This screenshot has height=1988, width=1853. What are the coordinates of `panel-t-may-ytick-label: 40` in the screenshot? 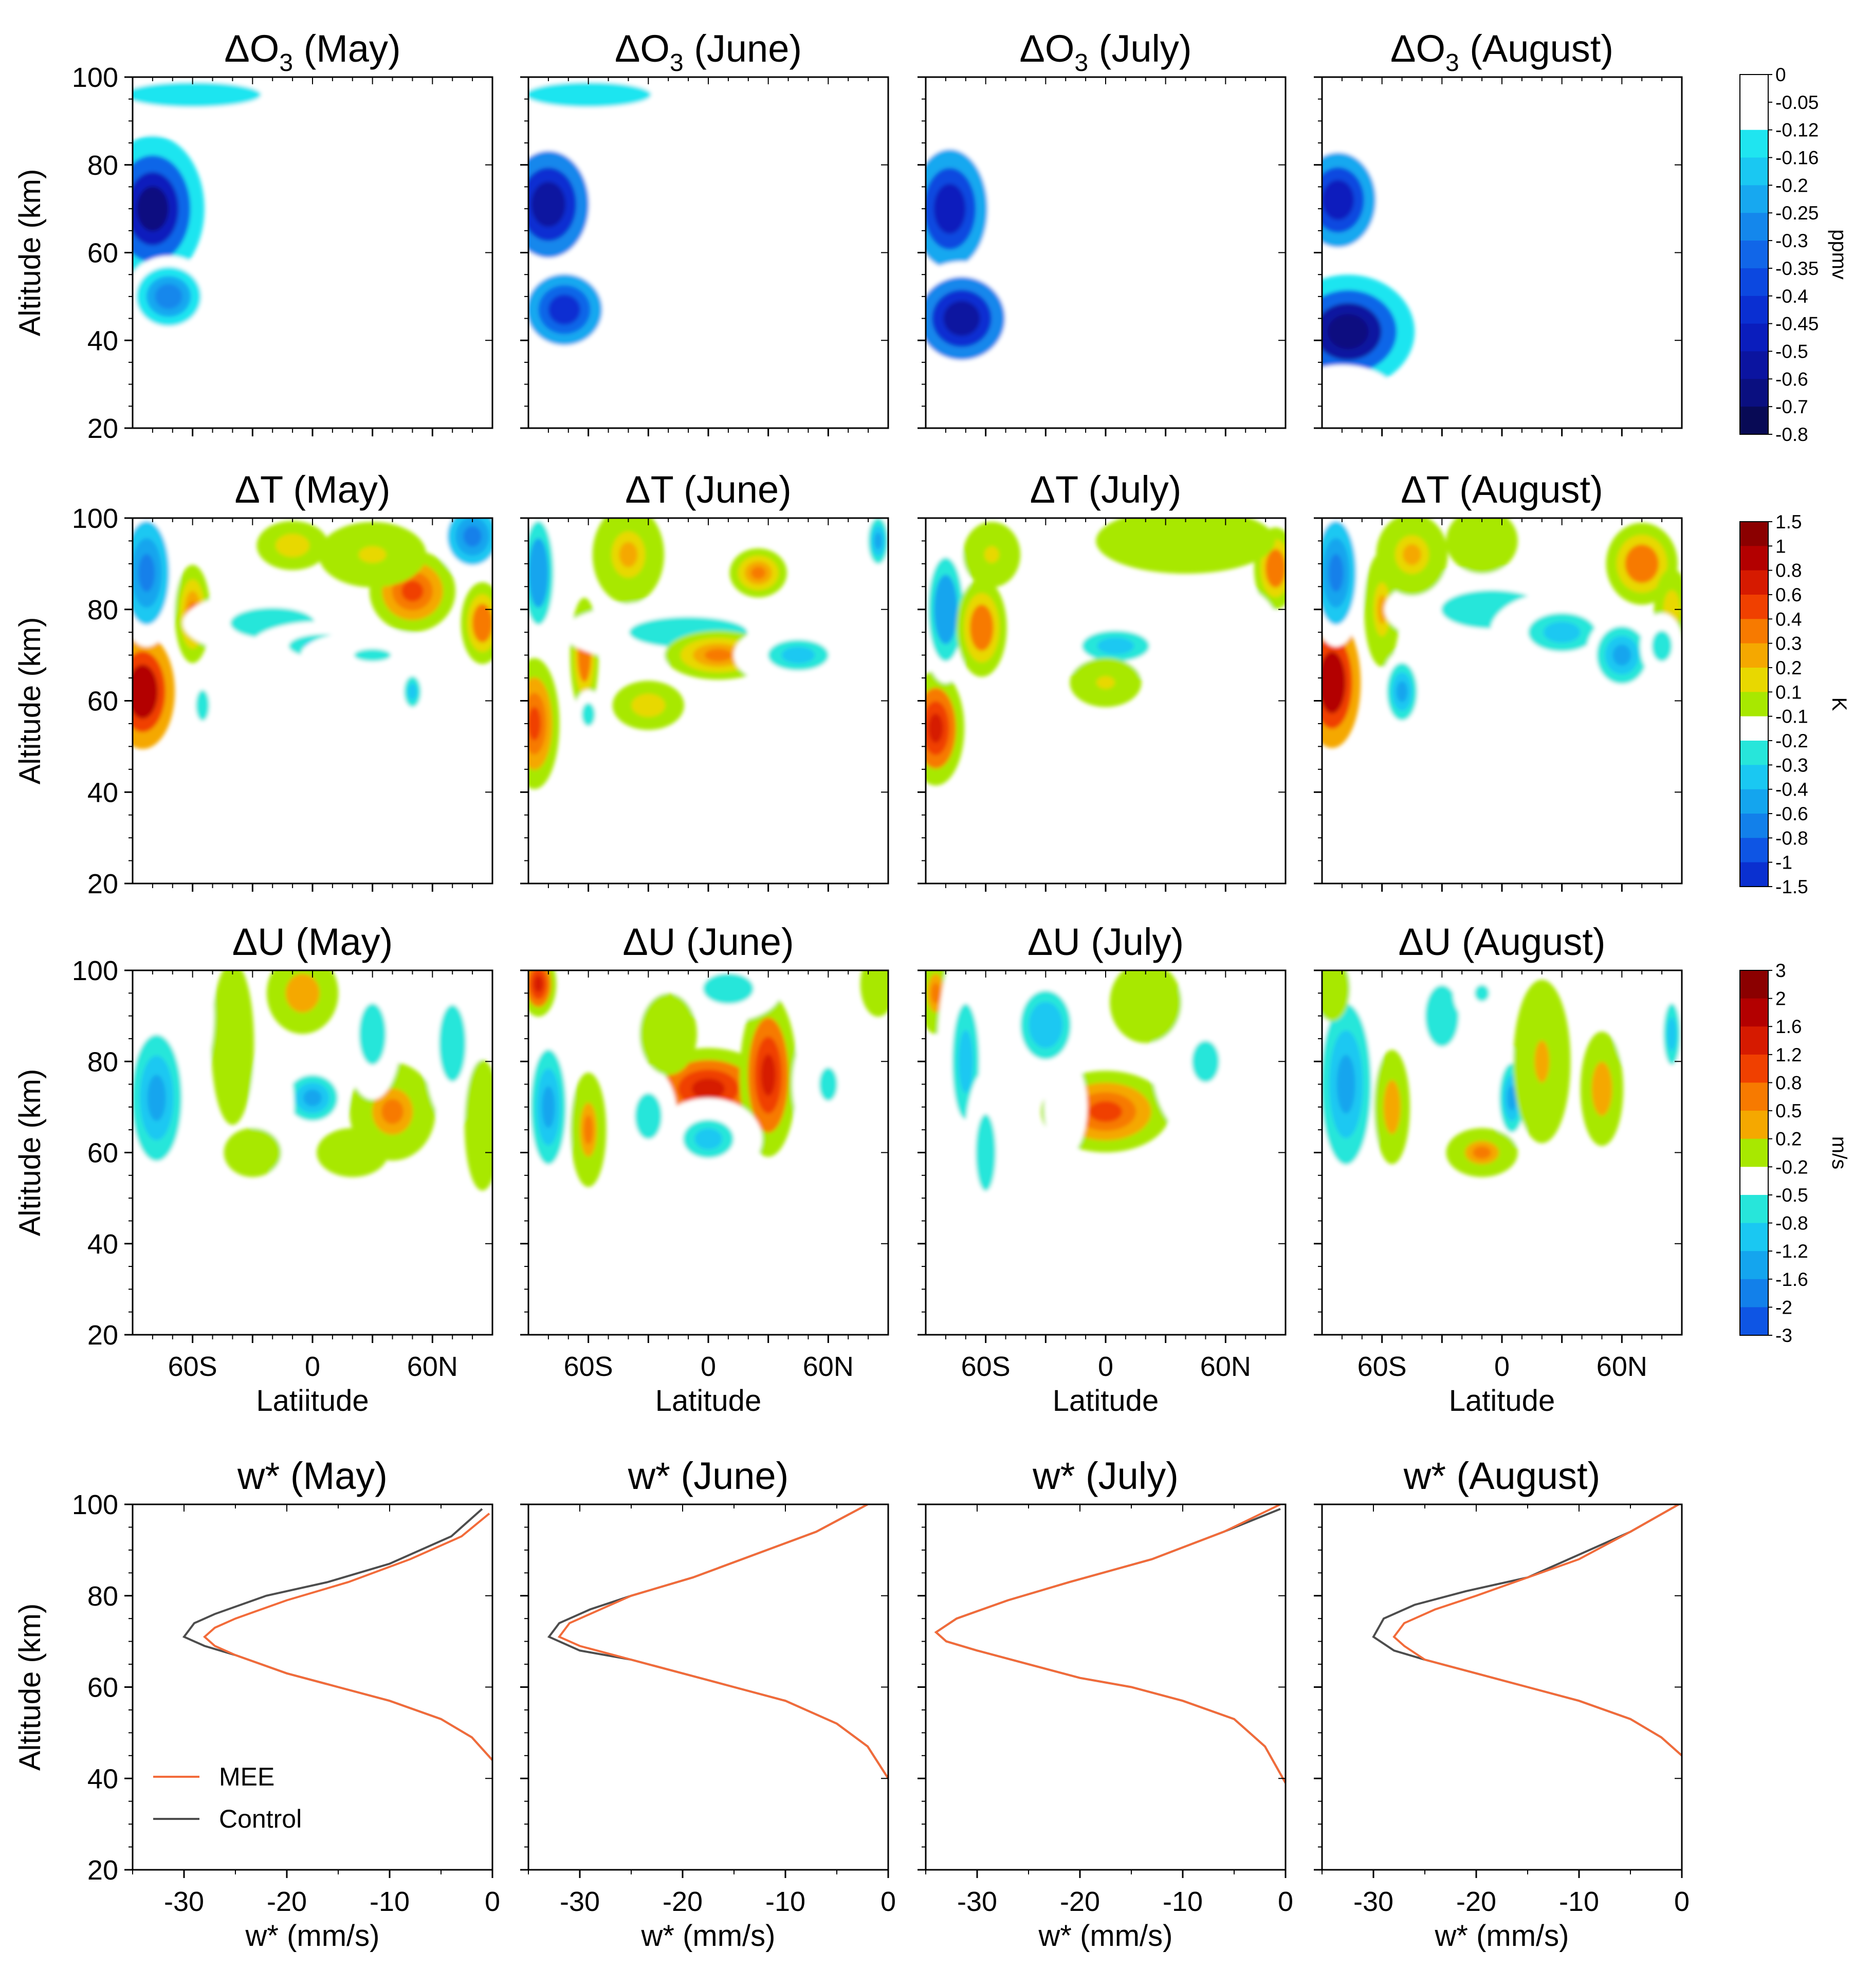 It's located at (102, 792).